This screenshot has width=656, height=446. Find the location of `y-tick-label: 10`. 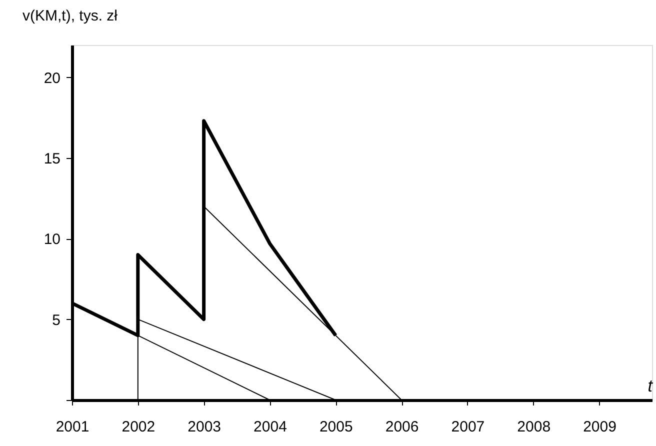

y-tick-label: 10 is located at coordinates (52, 239).